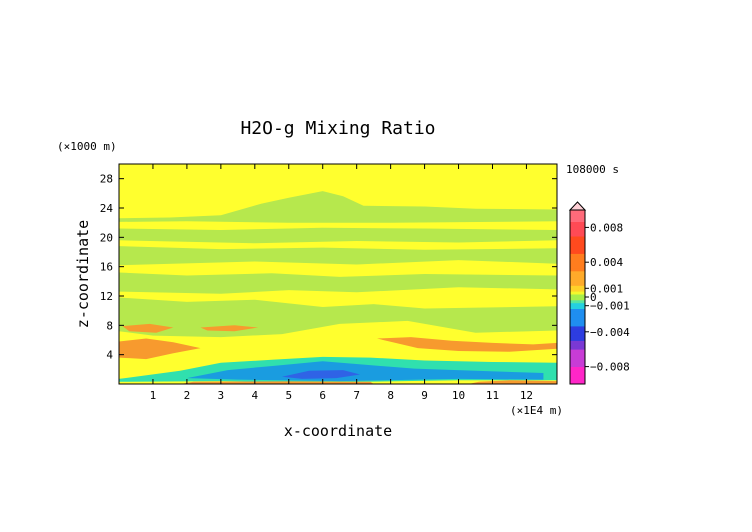 Image resolution: width=752 pixels, height=532 pixels. I want to click on colorbar-label: −0.008, so click(610, 367).